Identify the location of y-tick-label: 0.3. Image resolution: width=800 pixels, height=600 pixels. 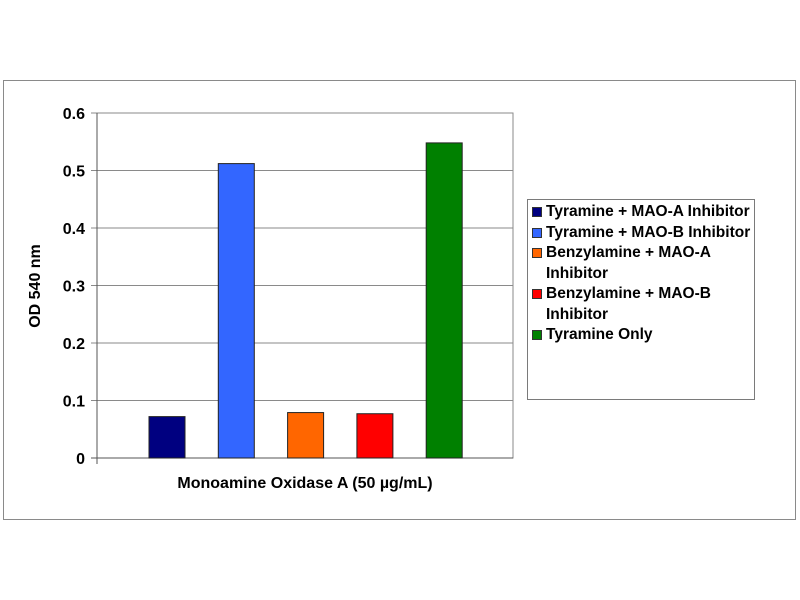
(74, 287).